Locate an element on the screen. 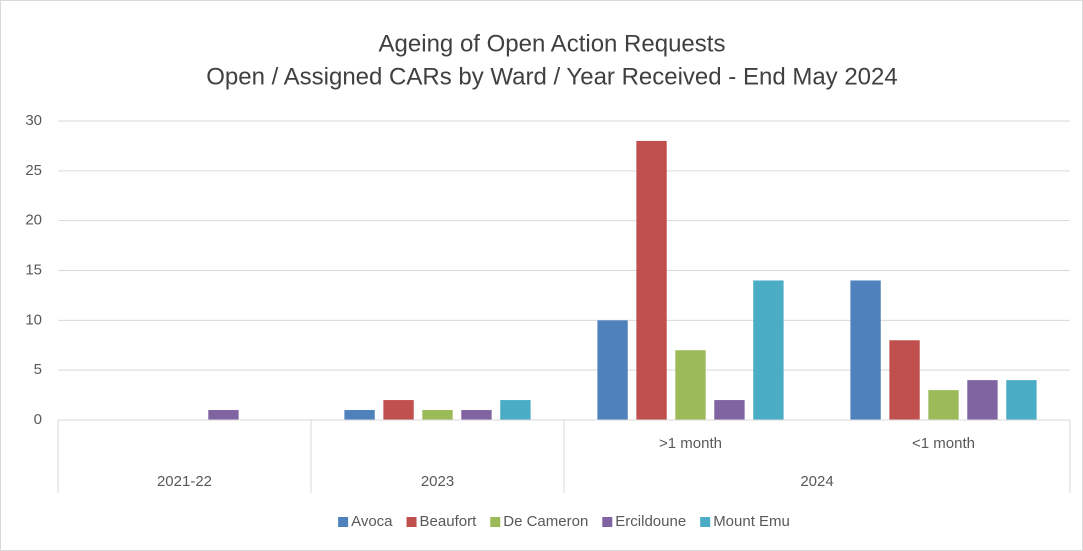 The image size is (1083, 551). x-tick-label: <1 month is located at coordinates (943, 443).